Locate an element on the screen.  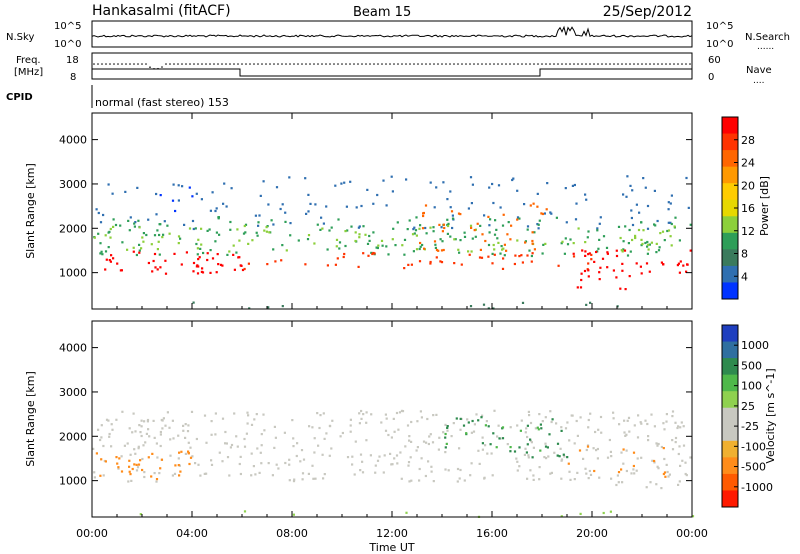
velocity-ylabel: Slant Range [km] is located at coordinates (30, 419).